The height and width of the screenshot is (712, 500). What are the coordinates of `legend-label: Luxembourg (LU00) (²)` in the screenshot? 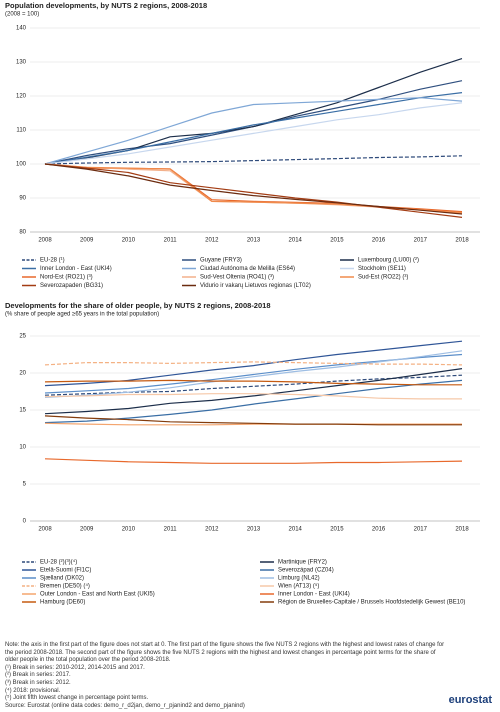 It's located at (388, 261).